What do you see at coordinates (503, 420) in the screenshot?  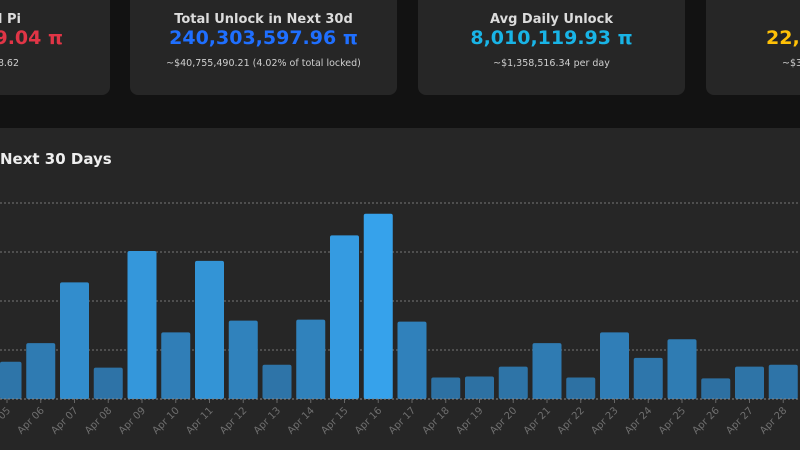 I see `x-tick-label: Apr 20` at bounding box center [503, 420].